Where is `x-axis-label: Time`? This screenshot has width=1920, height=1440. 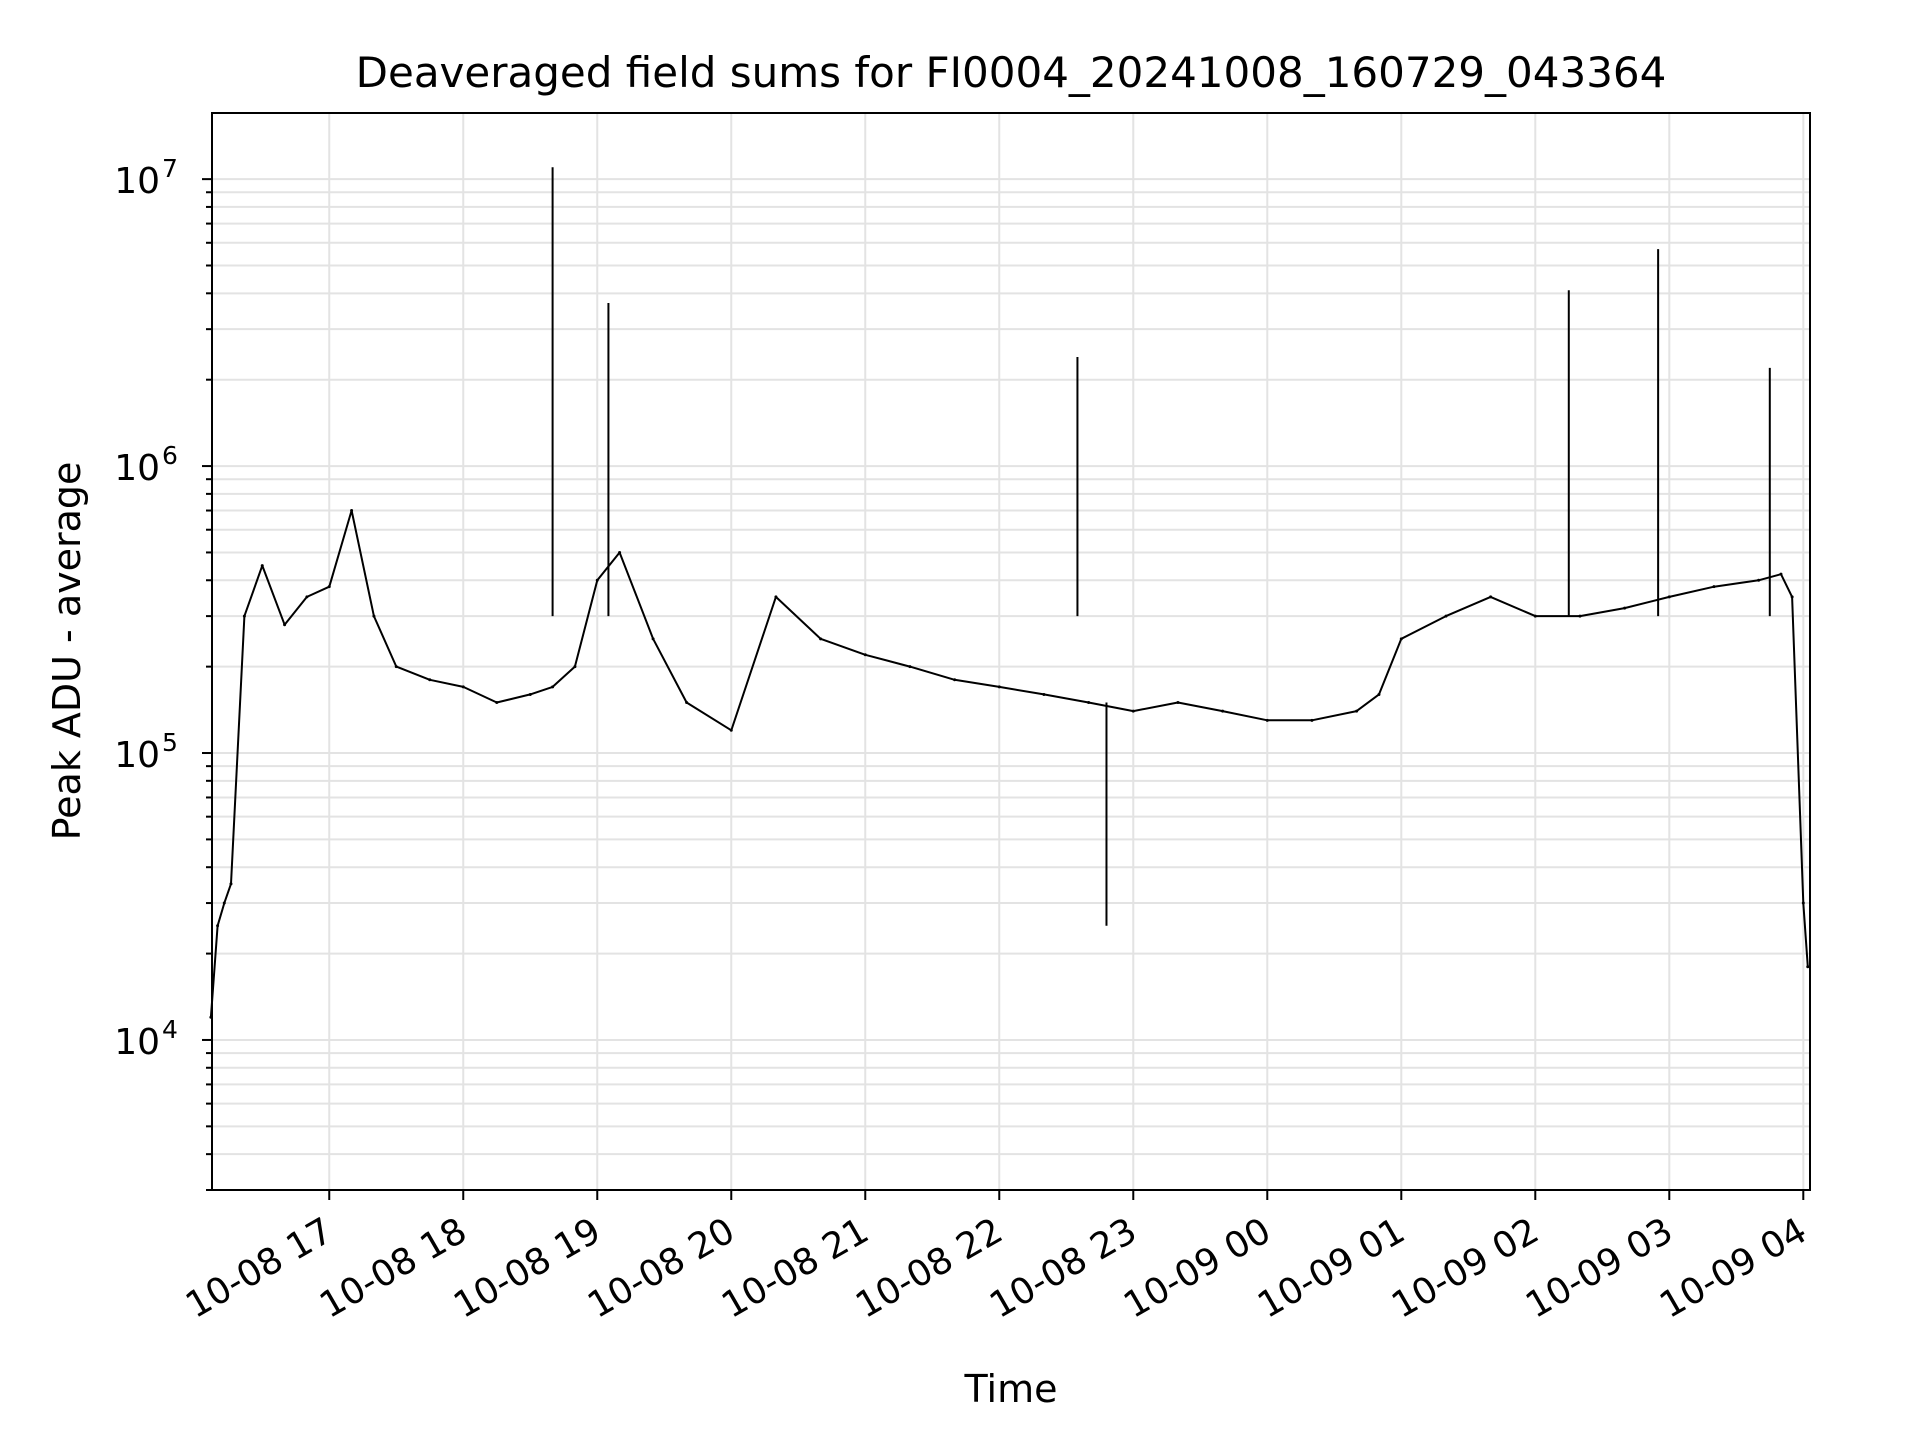 x-axis-label: Time is located at coordinates (1011, 1389).